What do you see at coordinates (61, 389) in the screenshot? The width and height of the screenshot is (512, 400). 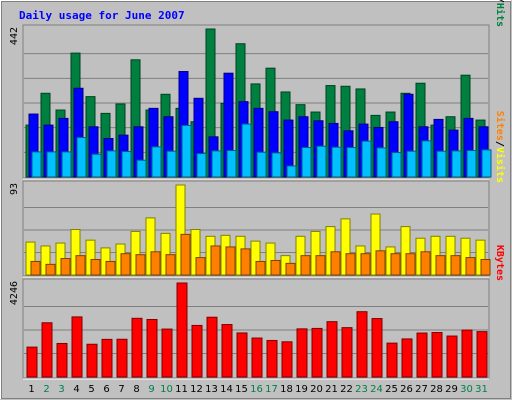 I see `x-tick-label: 3` at bounding box center [61, 389].